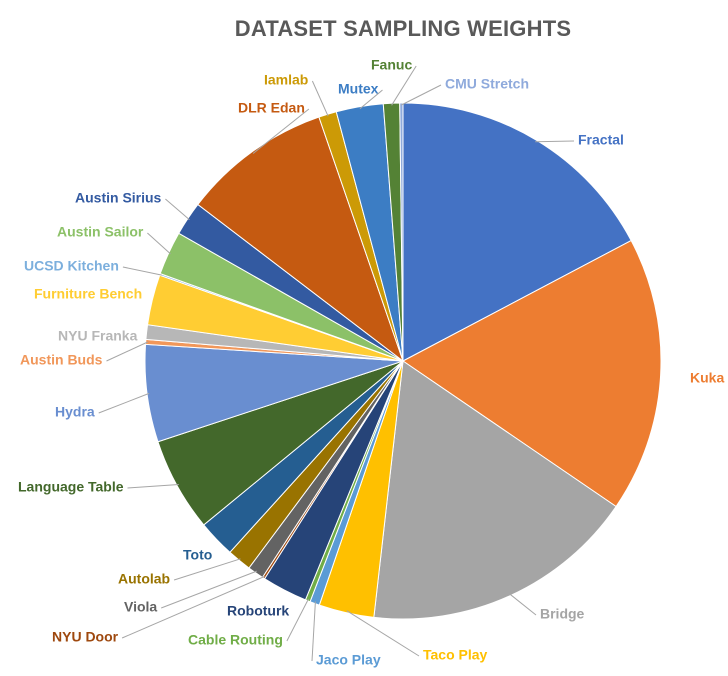 This screenshot has height=676, width=728. Describe the element at coordinates (391, 65) in the screenshot. I see `slice-label-fanuc: Fanuc` at that location.